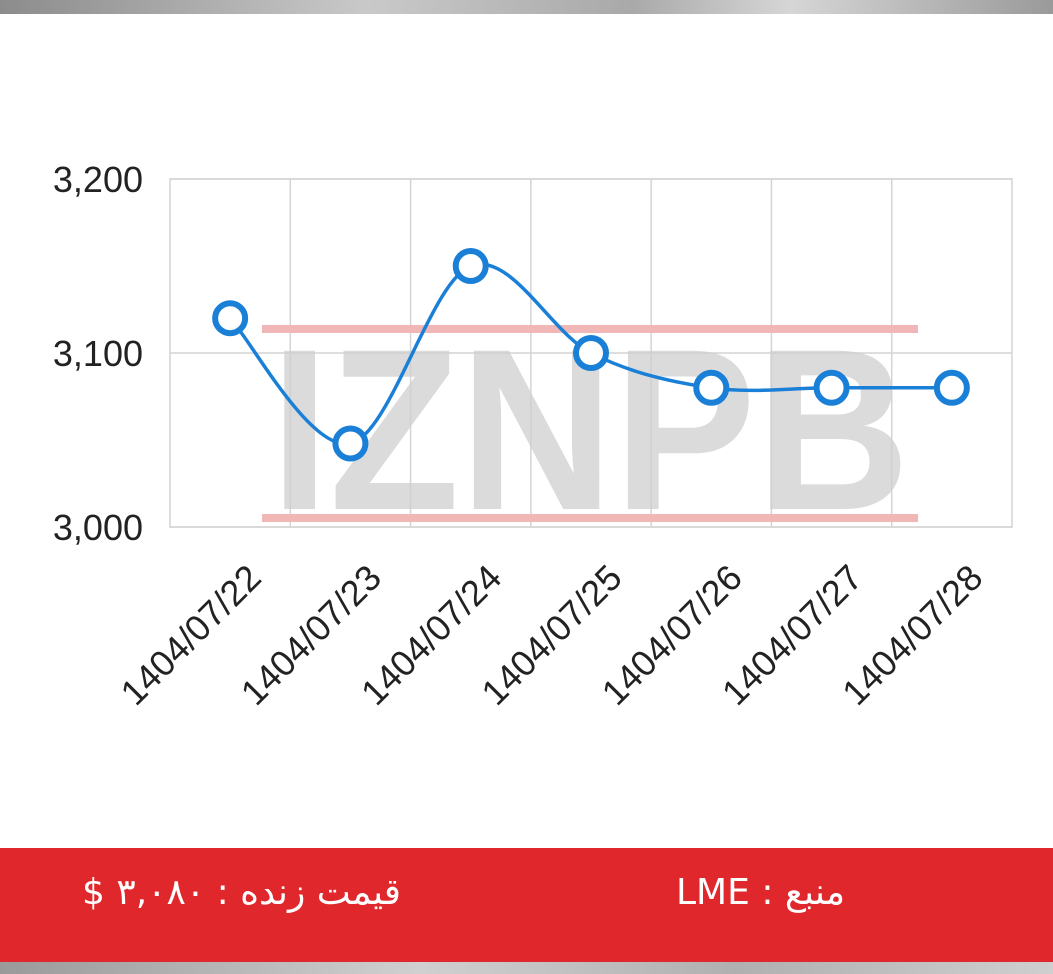  What do you see at coordinates (242, 892) in the screenshot?
I see `live-price-label: قیمت زنده : ۳,۰۸۰ $` at bounding box center [242, 892].